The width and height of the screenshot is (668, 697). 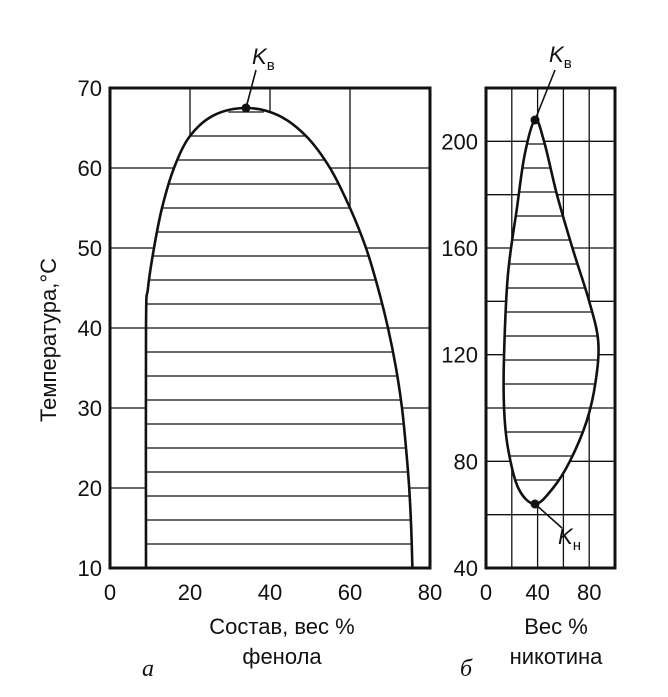 What do you see at coordinates (459, 248) in the screenshot?
I see `y-tick-label: 160` at bounding box center [459, 248].